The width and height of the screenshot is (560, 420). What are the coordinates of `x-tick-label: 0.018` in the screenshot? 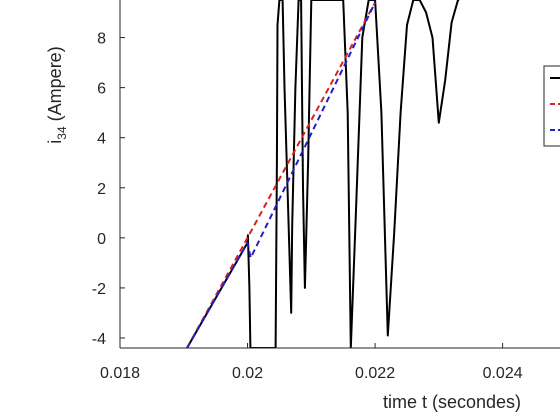 It's located at (120, 373).